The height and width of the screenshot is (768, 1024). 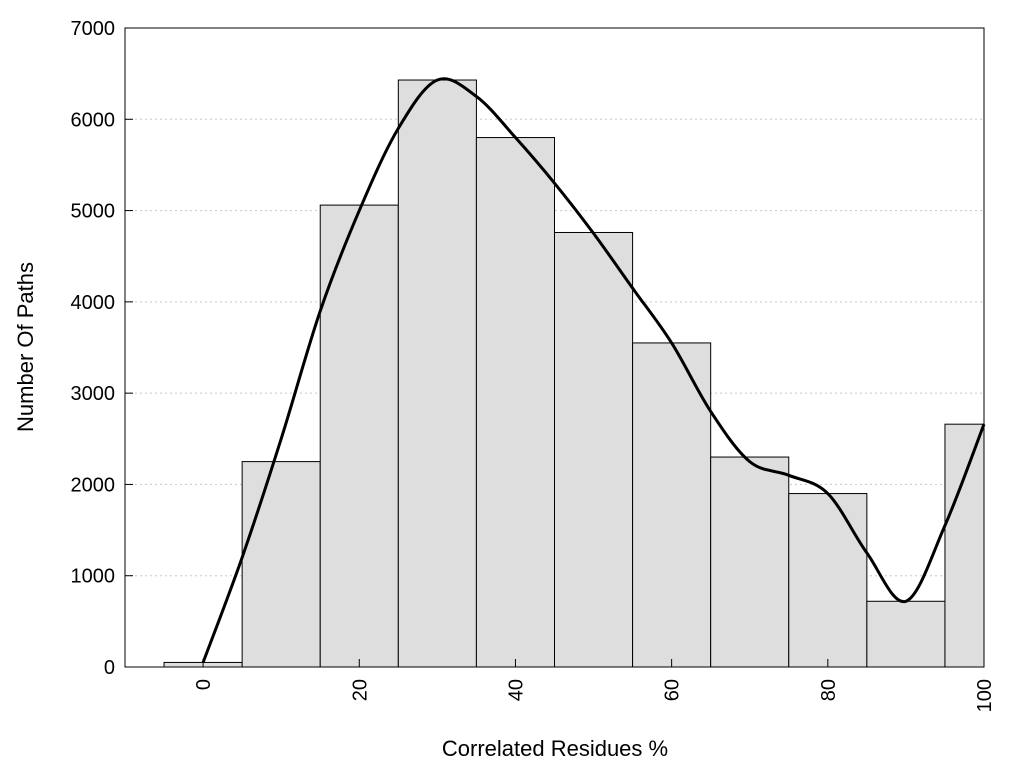 What do you see at coordinates (829, 690) in the screenshot?
I see `x-tick-label-80: 80` at bounding box center [829, 690].